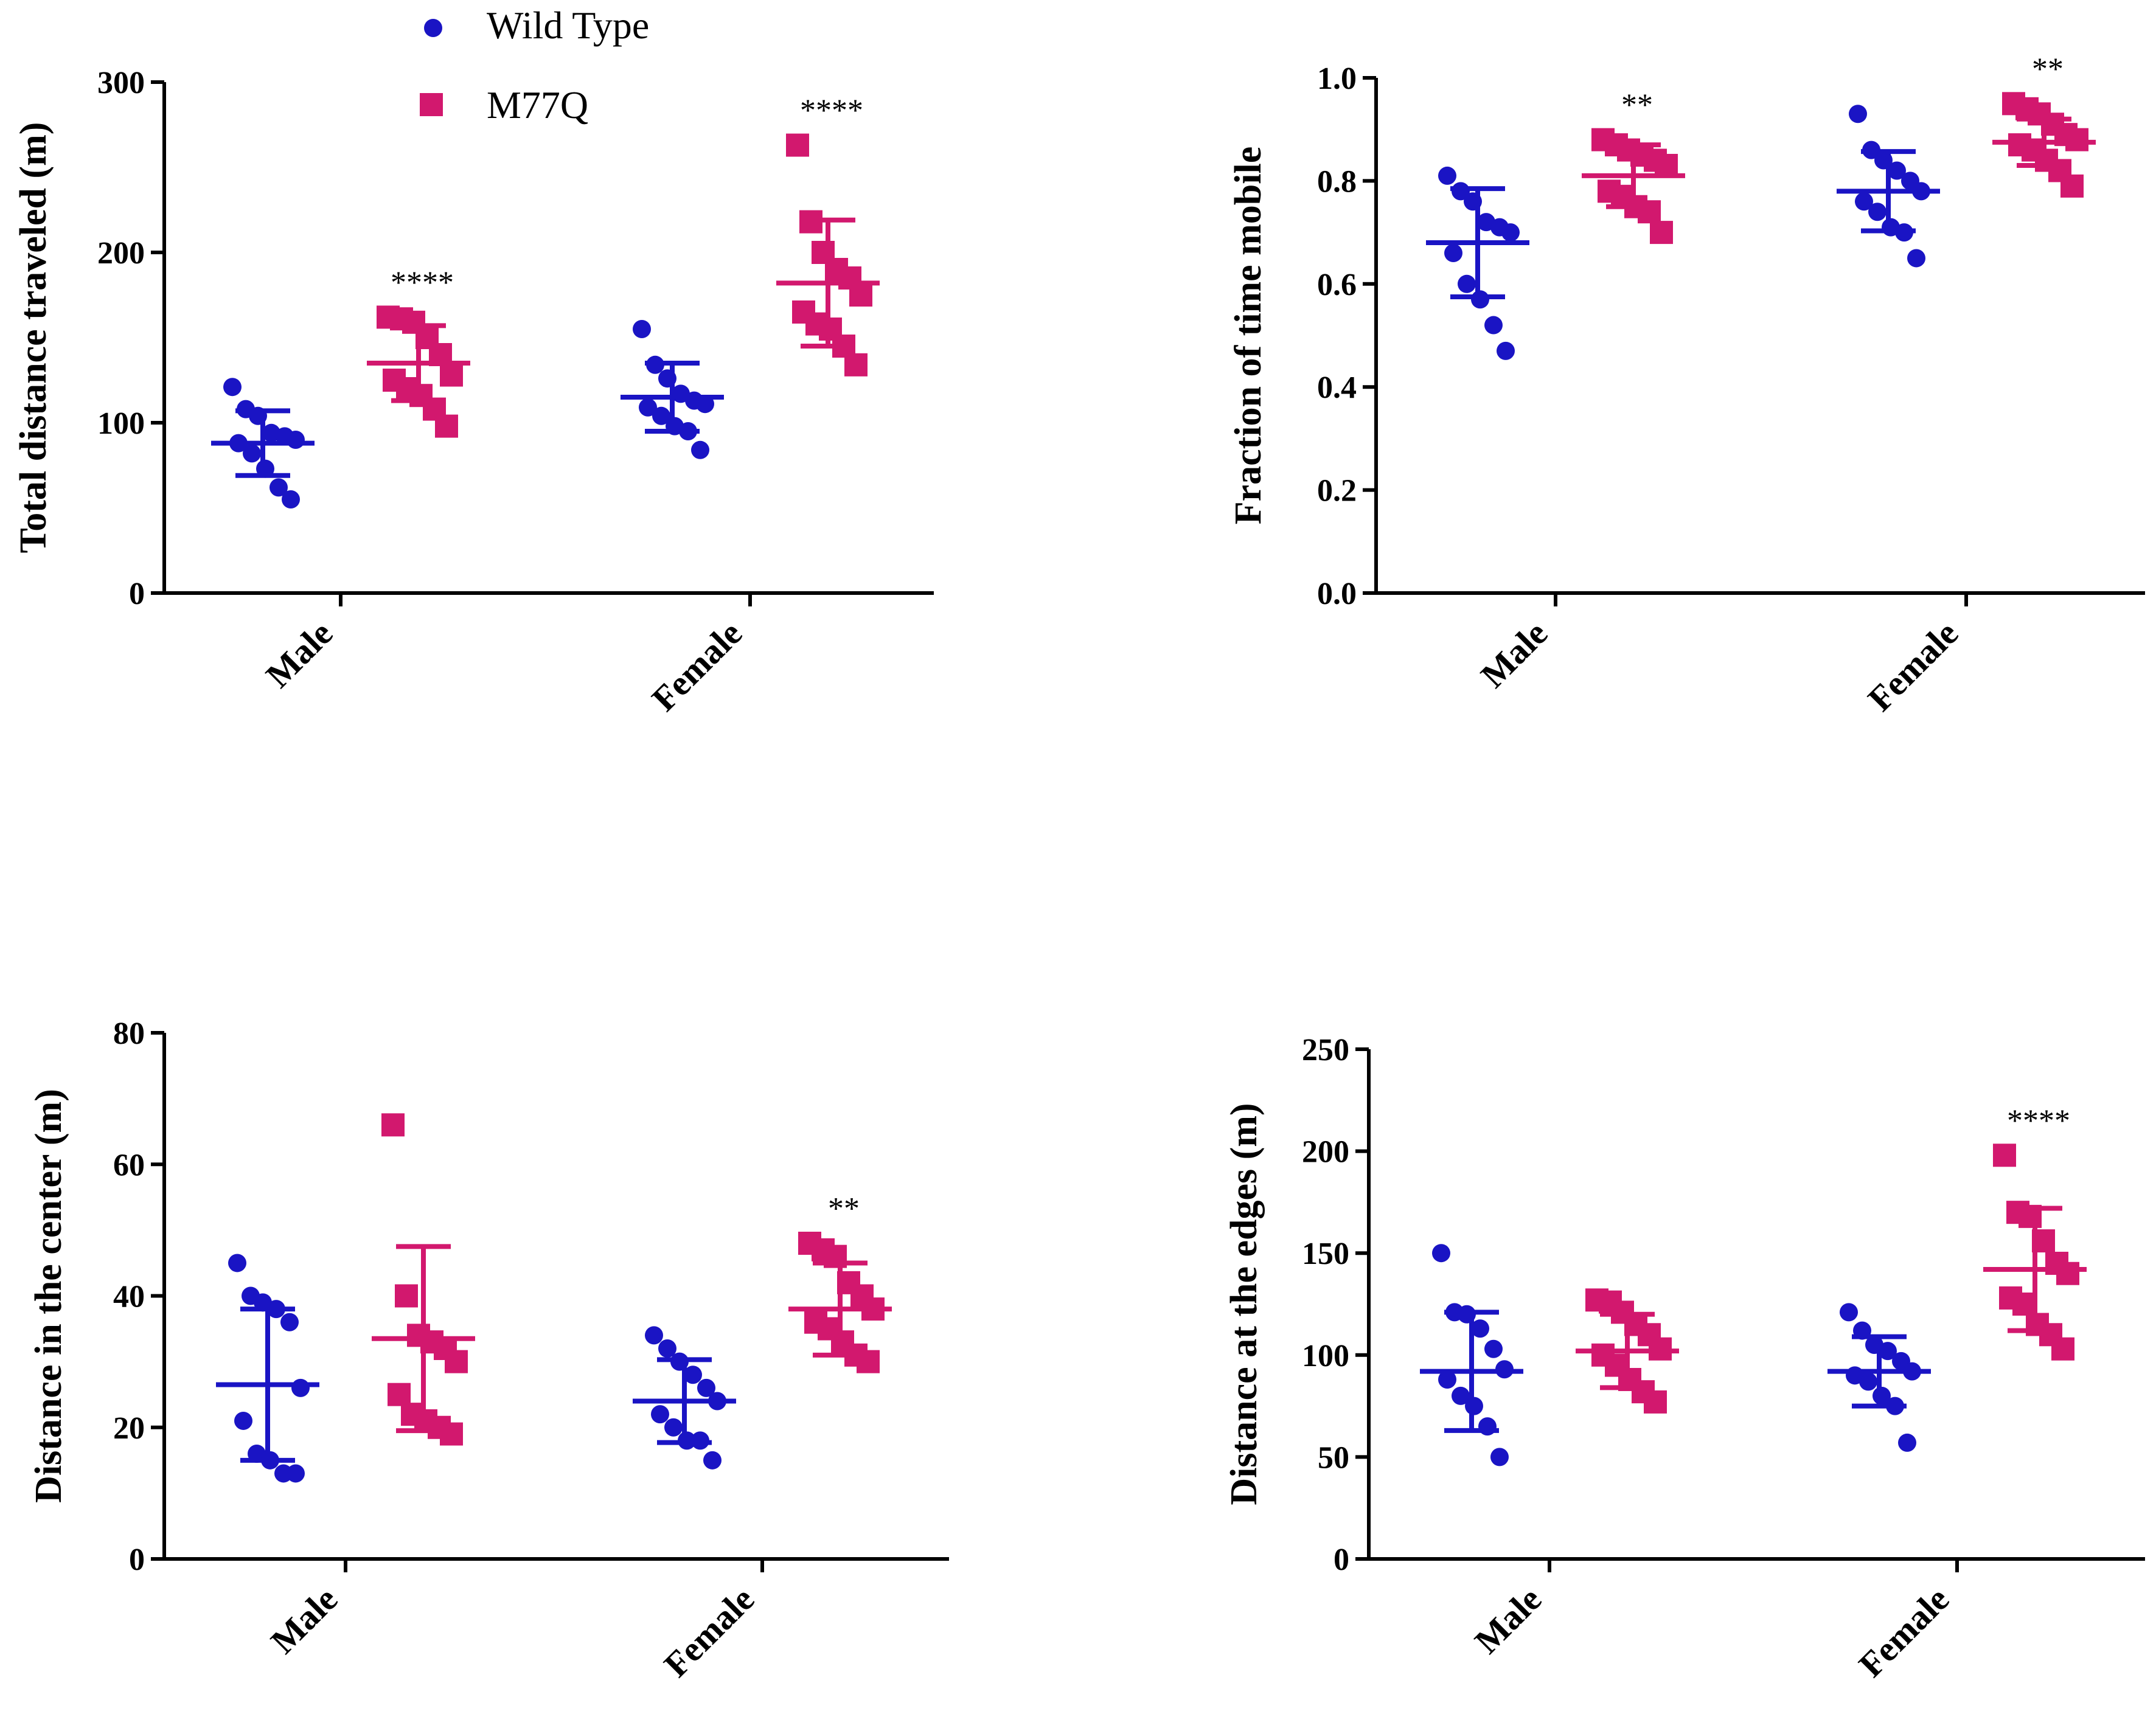 The height and width of the screenshot is (1711, 2156). Describe the element at coordinates (1337, 78) in the screenshot. I see `y-tick-label: 1.0` at that location.